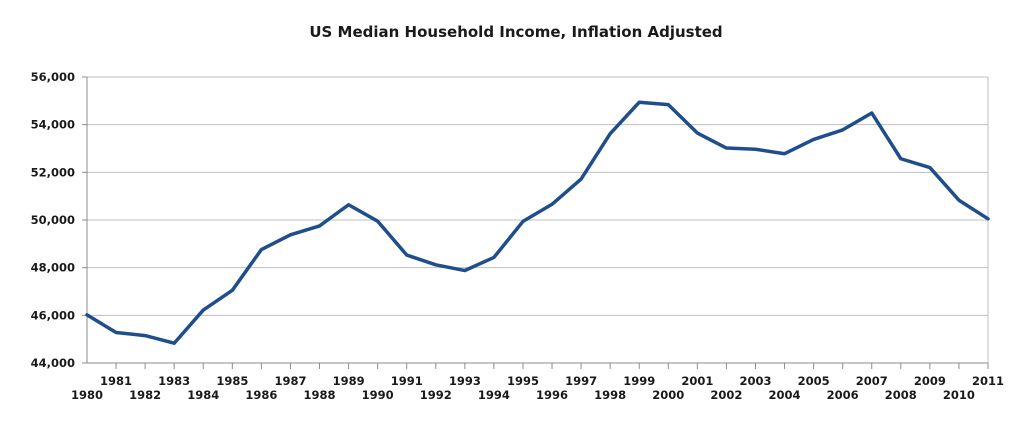 The height and width of the screenshot is (422, 1027). Describe the element at coordinates (116, 381) in the screenshot. I see `x-tick-label: 1981` at that location.